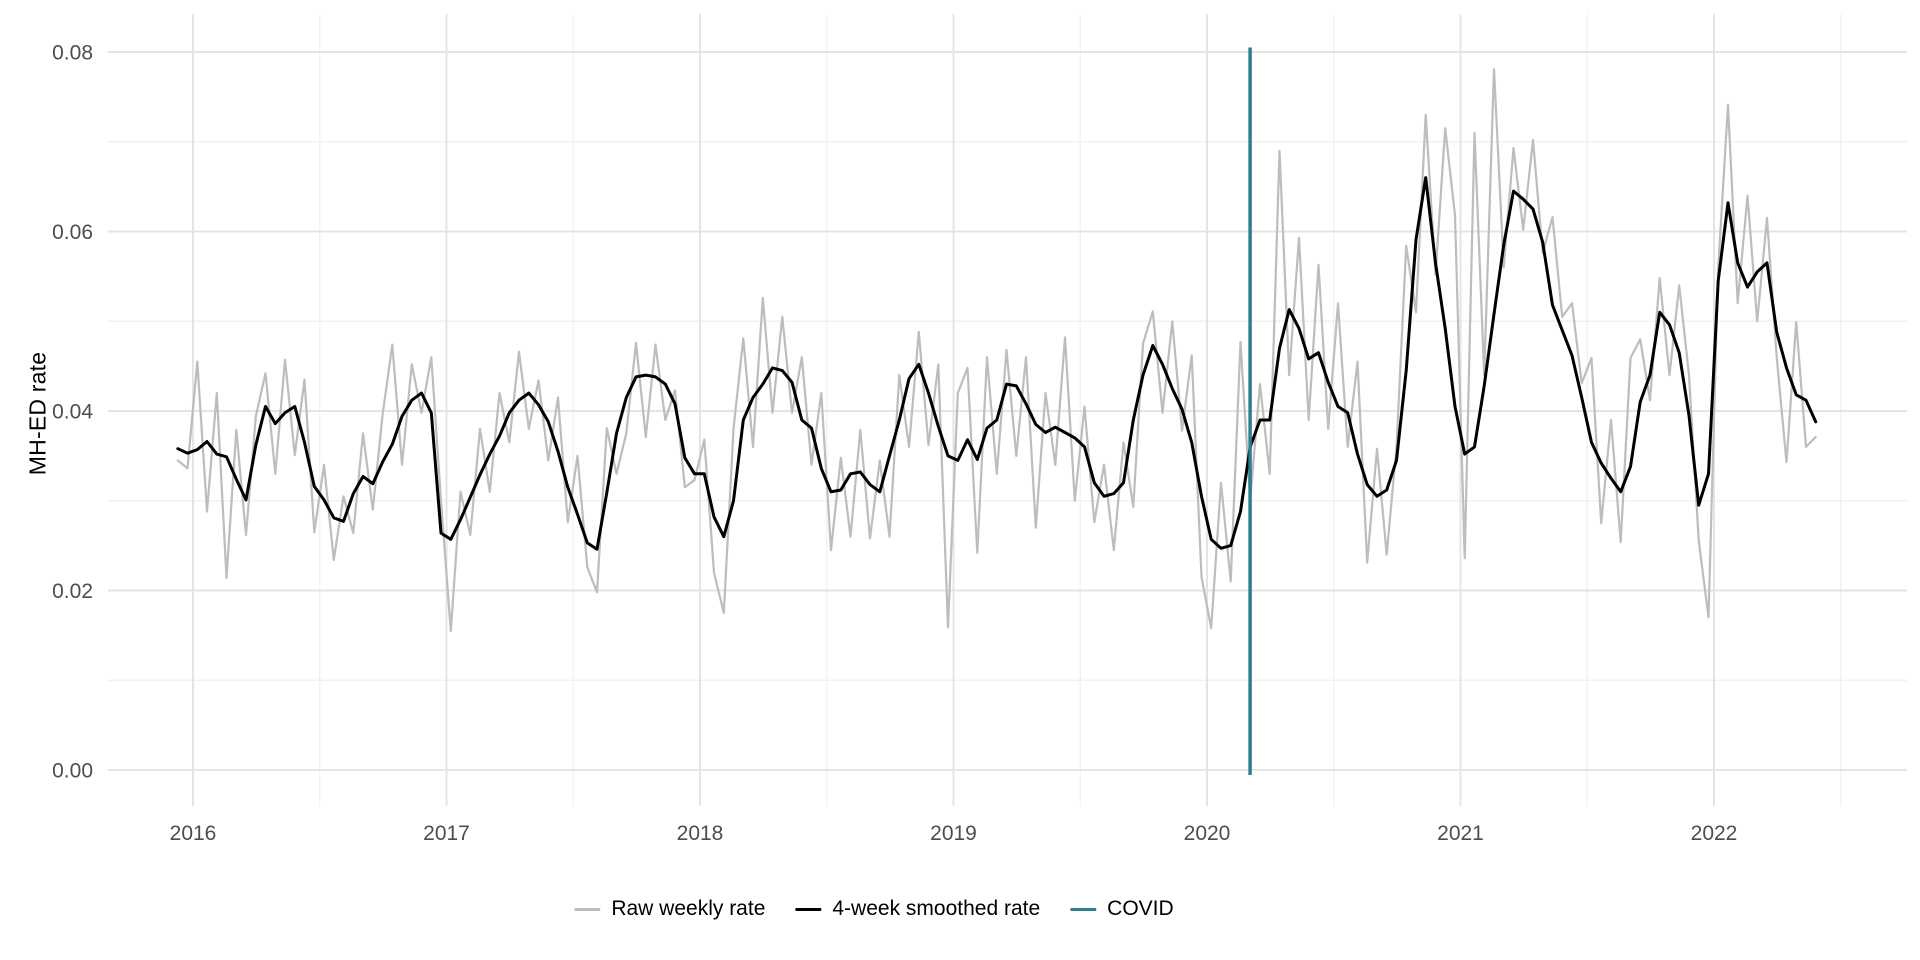  What do you see at coordinates (953, 833) in the screenshot?
I see `x-tick-label: 2019` at bounding box center [953, 833].